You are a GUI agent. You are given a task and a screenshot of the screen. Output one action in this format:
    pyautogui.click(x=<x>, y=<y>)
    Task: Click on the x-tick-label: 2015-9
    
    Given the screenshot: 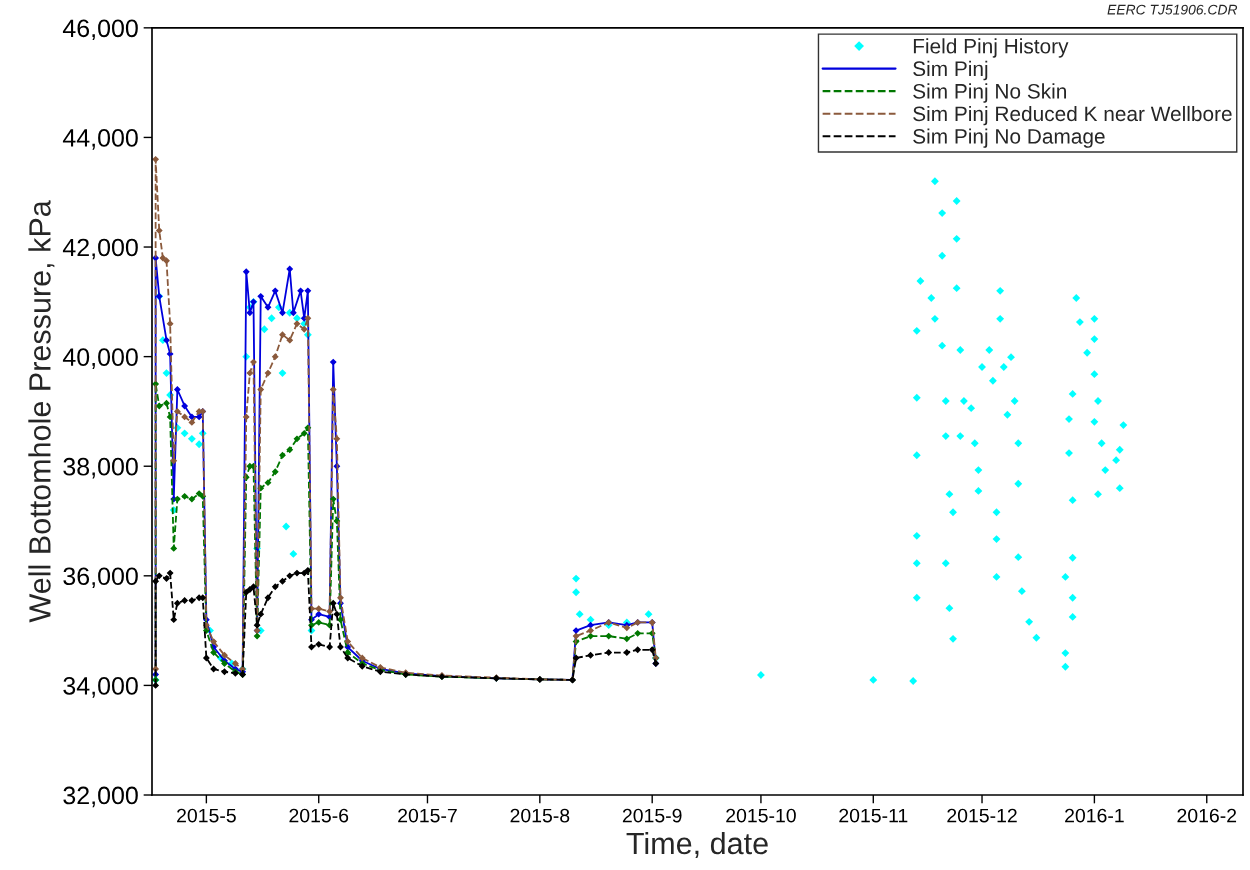 What is the action you would take?
    pyautogui.click(x=652, y=815)
    